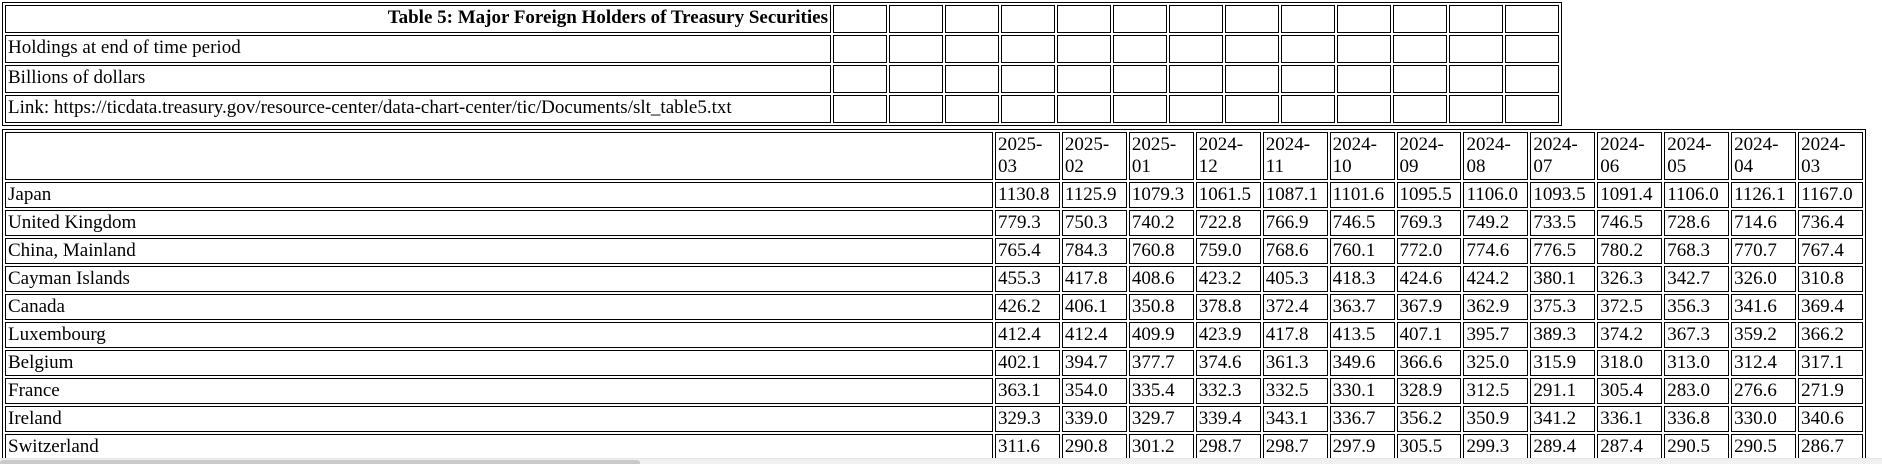 Image resolution: width=1882 pixels, height=464 pixels. What do you see at coordinates (320, 462) in the screenshot?
I see `horizontal-scrollbar-thumb` at bounding box center [320, 462].